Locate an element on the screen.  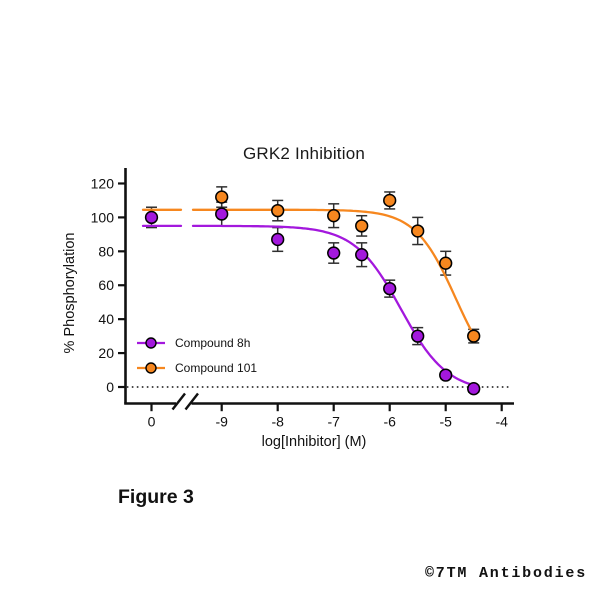
legend-item-compound-8h: Compound 8h is located at coordinates (196, 342).